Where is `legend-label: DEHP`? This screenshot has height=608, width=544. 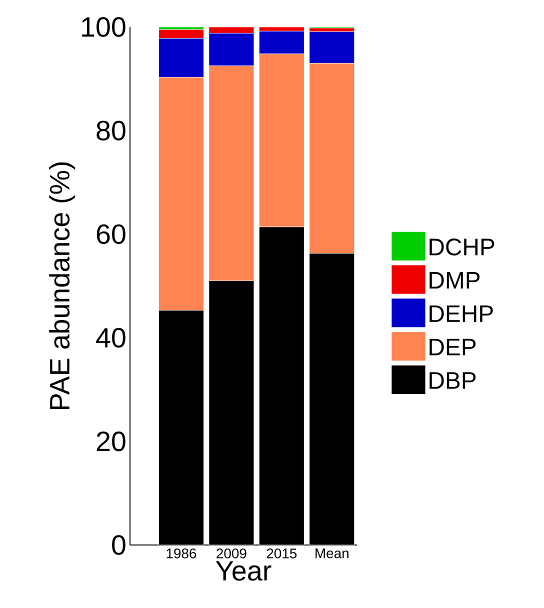 legend-label: DEHP is located at coordinates (461, 313).